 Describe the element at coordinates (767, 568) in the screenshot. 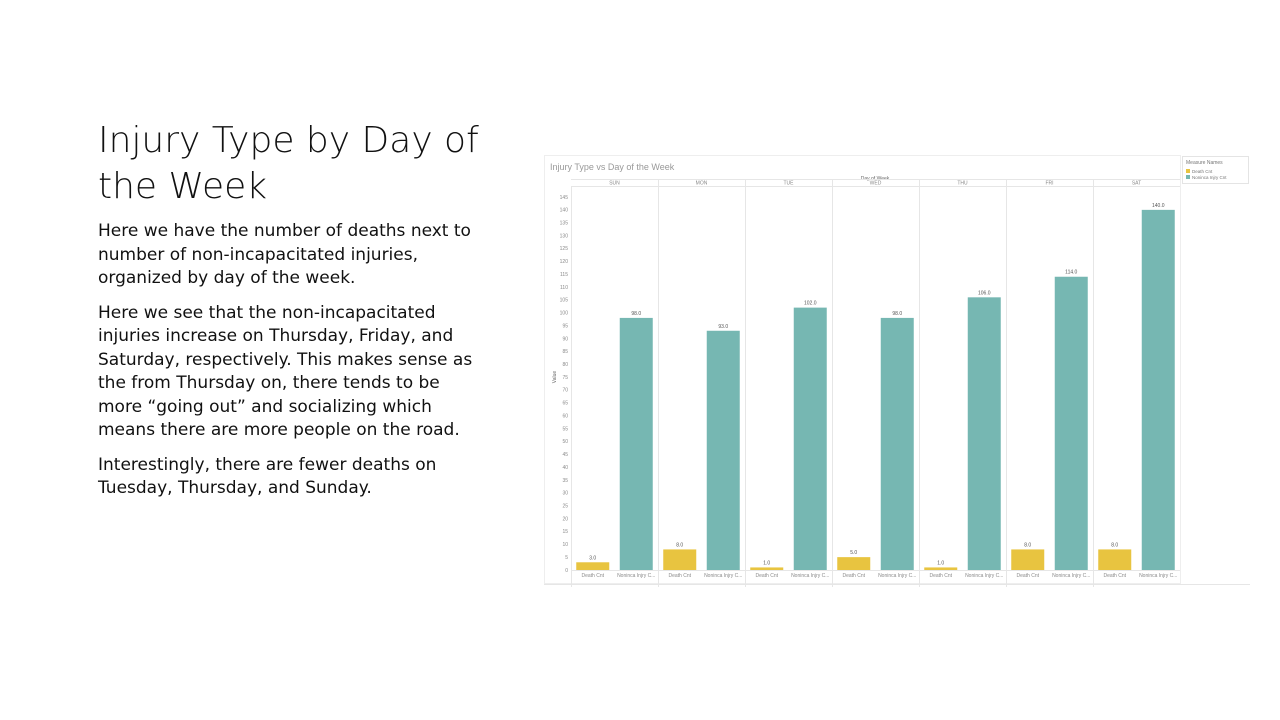

I see `death-bar-tue` at that location.